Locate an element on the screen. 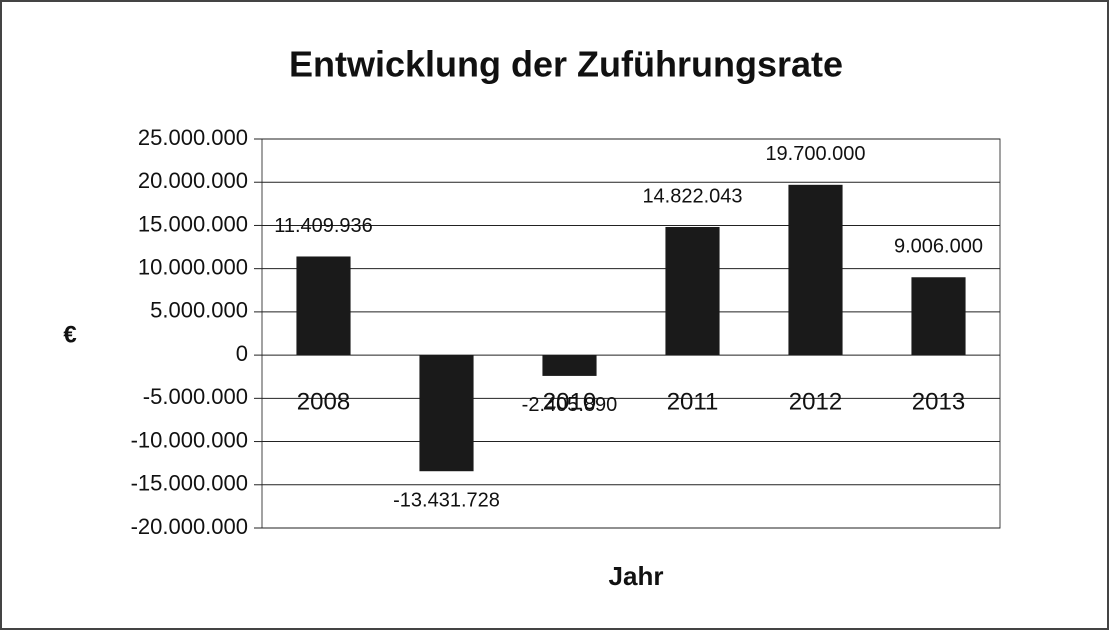 This screenshot has height=632, width=1111. y-tick-label: 15.000.000 is located at coordinates (193, 223).